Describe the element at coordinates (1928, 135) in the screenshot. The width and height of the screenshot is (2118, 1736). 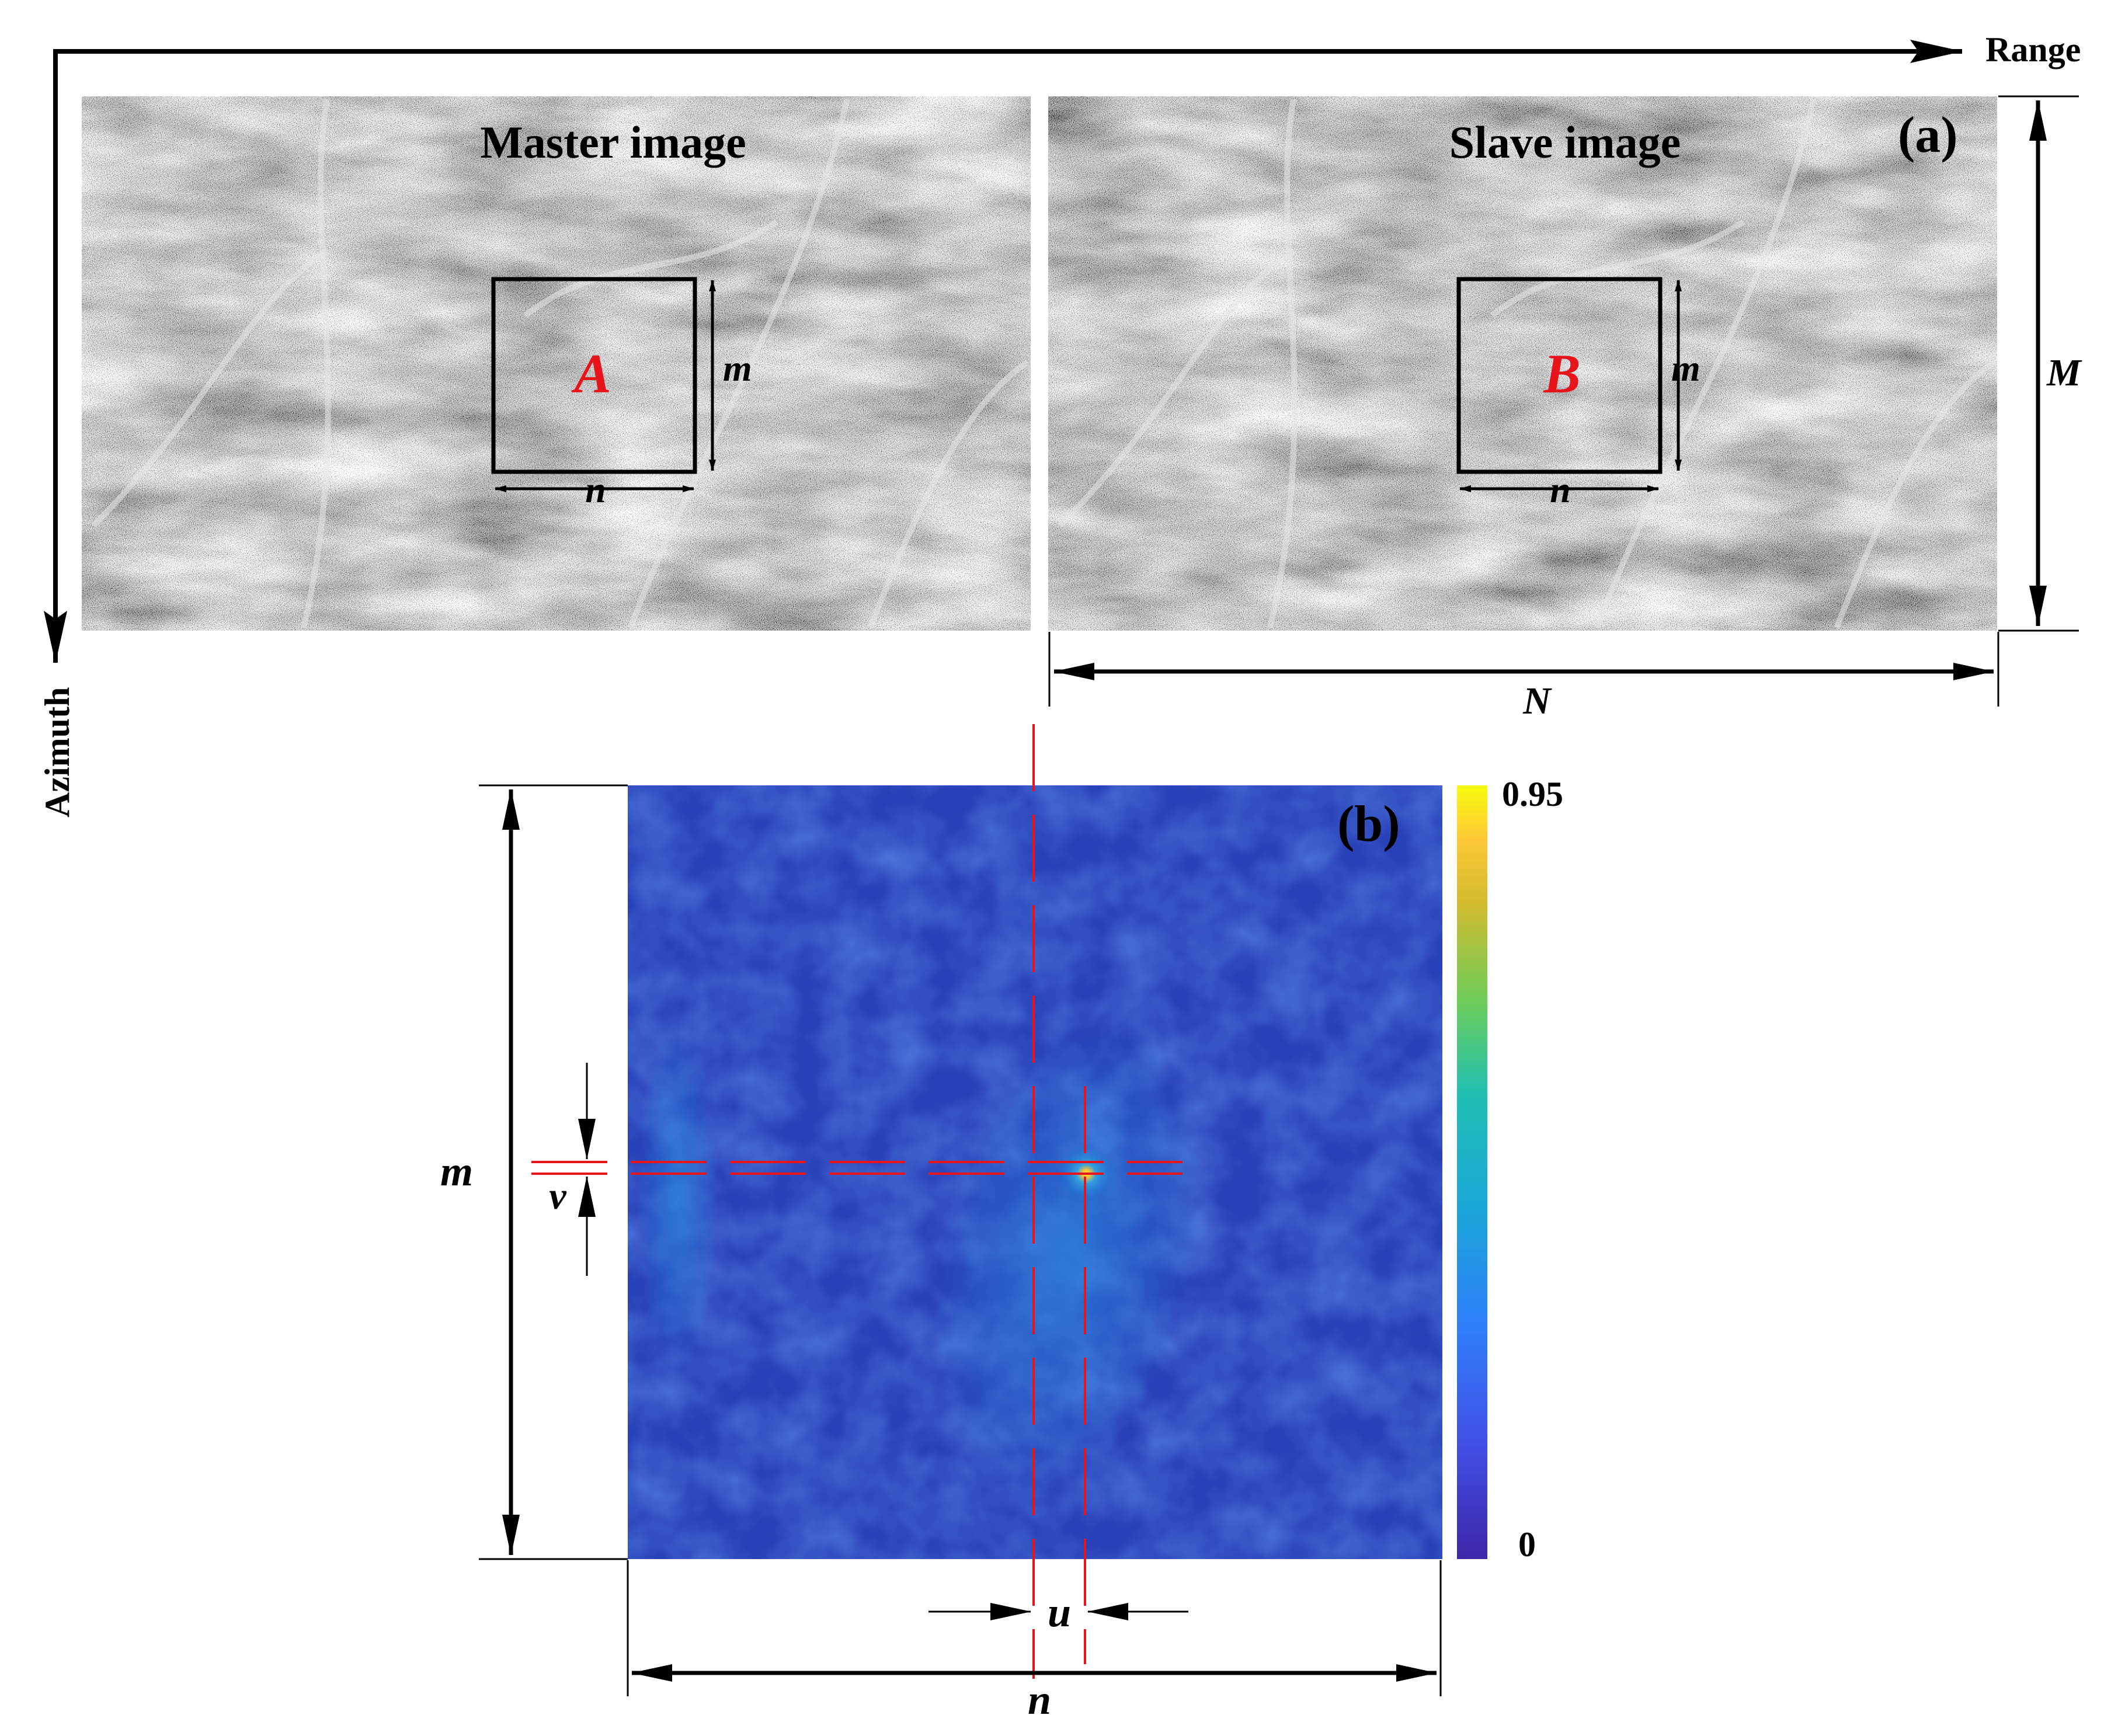
I see `panel-a-tag: (a)` at that location.